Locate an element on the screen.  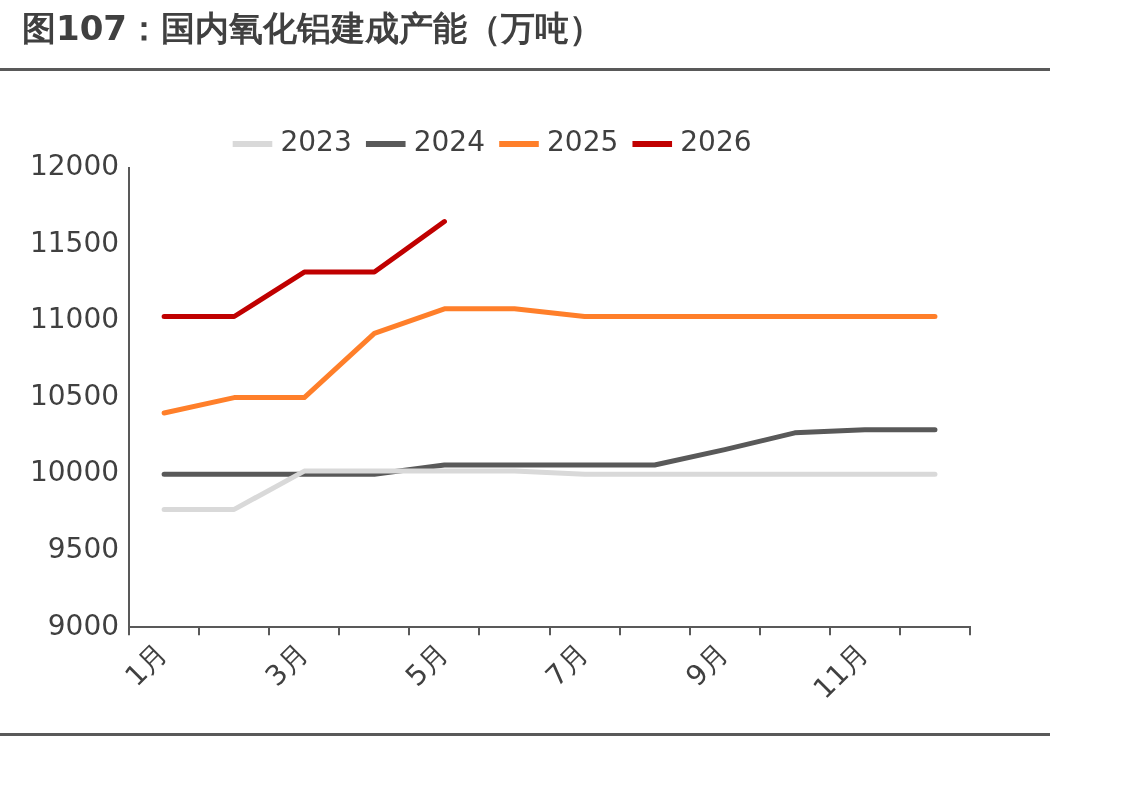
legend-label: 2025 is located at coordinates (583, 142).